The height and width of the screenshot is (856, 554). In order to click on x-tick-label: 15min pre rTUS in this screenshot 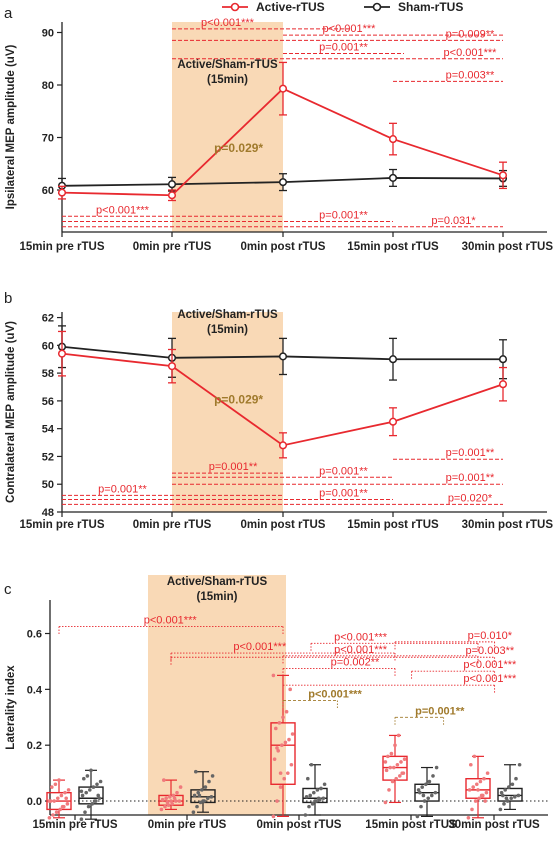, I will do `click(62, 525)`.